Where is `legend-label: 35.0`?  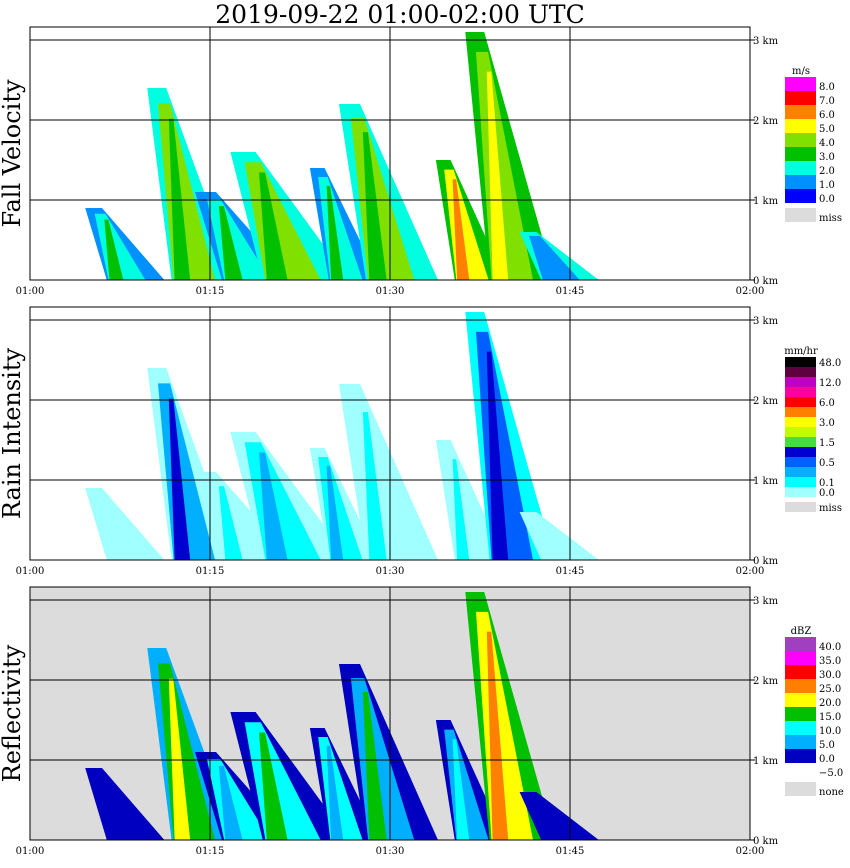
legend-label: 35.0 is located at coordinates (830, 661).